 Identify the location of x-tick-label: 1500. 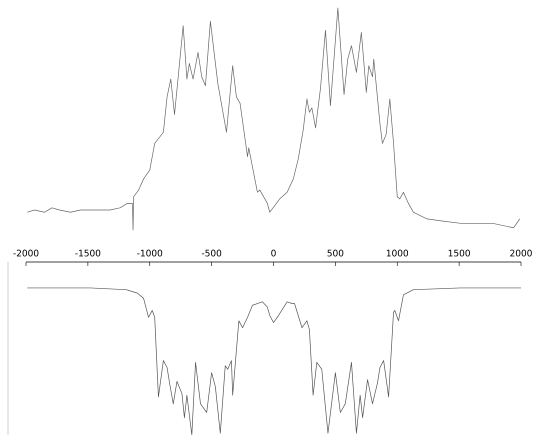
(459, 253).